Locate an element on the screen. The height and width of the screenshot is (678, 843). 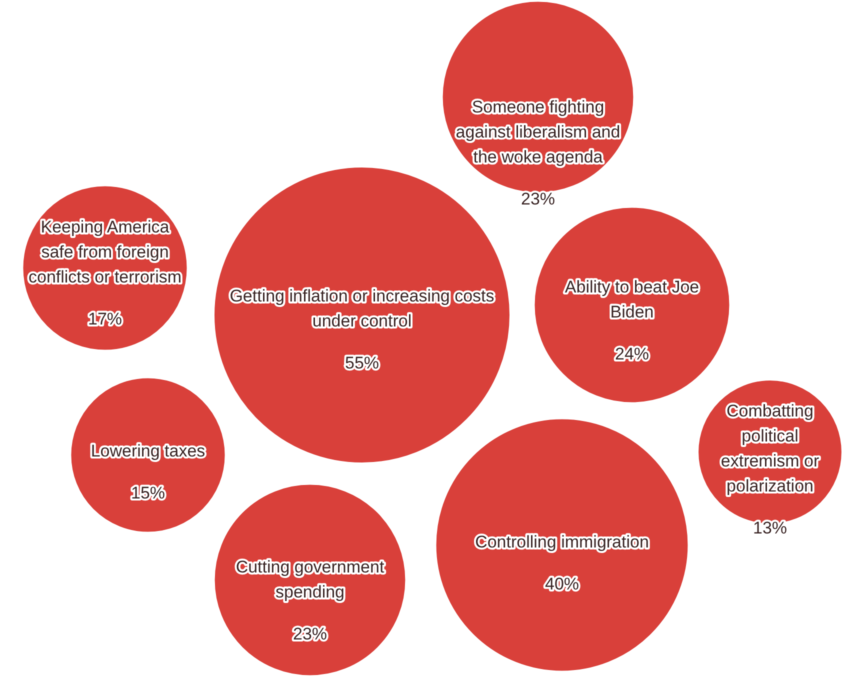
data-label: 13% is located at coordinates (770, 528).